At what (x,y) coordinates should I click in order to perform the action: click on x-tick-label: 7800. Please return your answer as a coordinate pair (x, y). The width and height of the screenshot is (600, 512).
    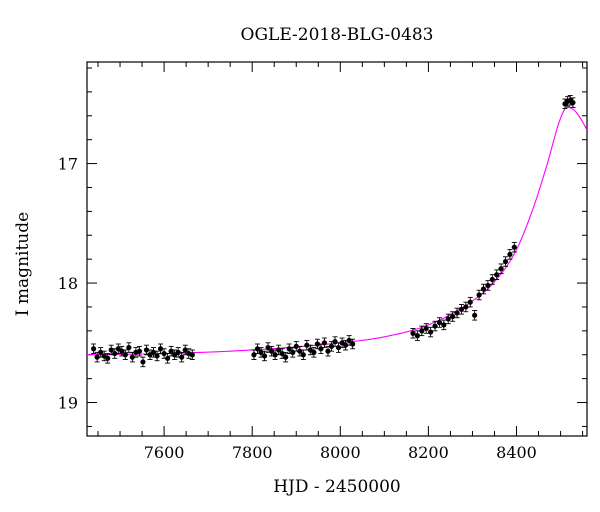
    Looking at the image, I should click on (252, 452).